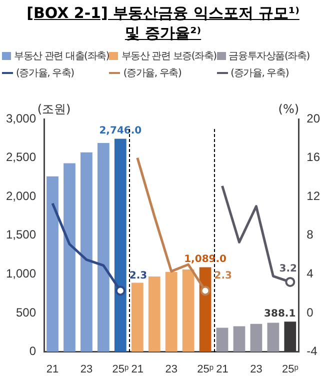 The image size is (326, 376). Describe the element at coordinates (280, 314) in the screenshot. I see `data-label: 388.1` at that location.